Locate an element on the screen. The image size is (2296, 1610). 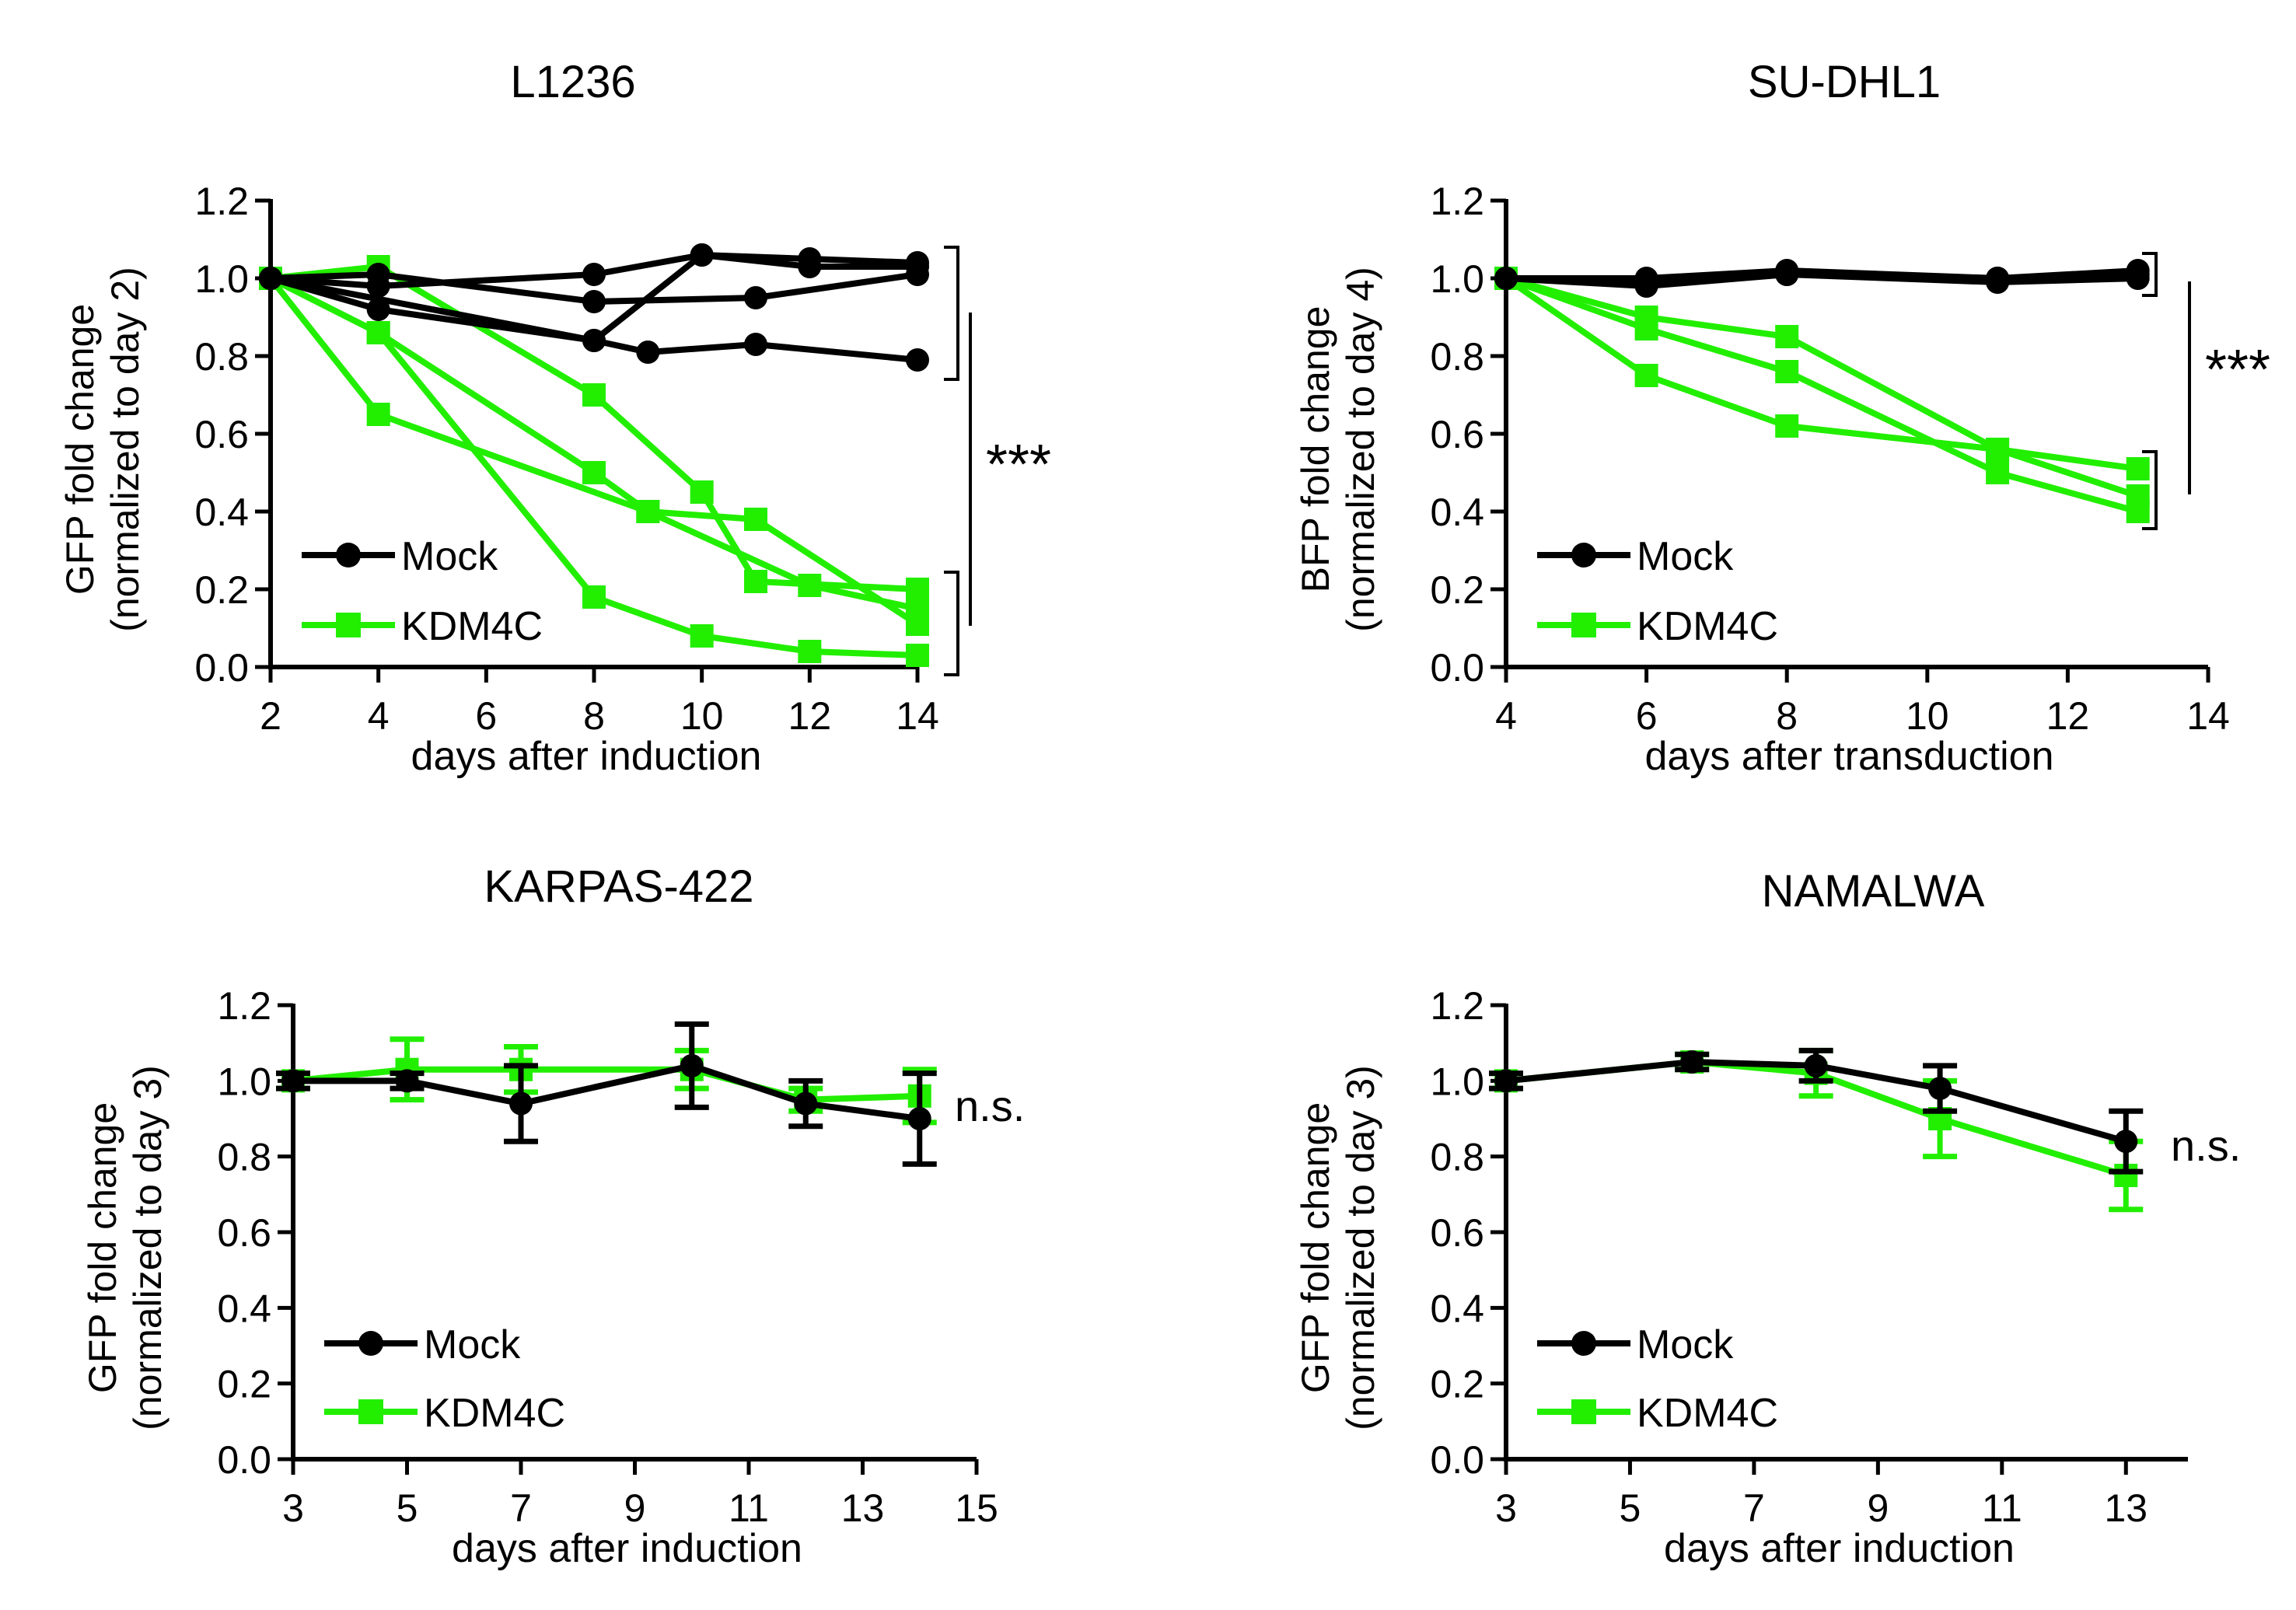
x-tick-label: 4 is located at coordinates (379, 716).